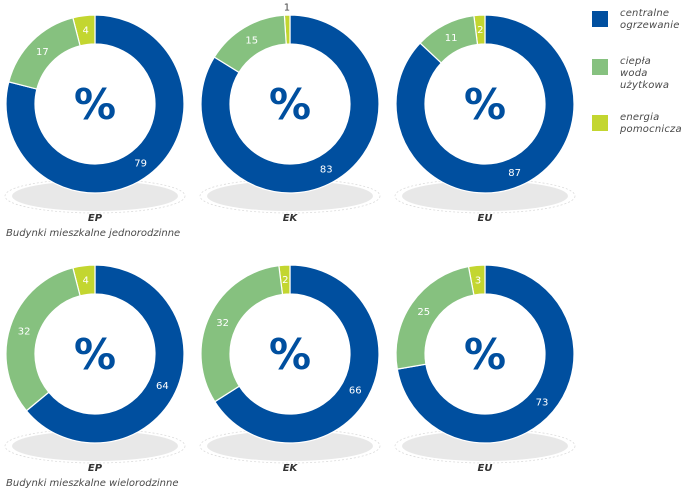 This screenshot has width=700, height=498. I want to click on data-label-hot-water: 11, so click(451, 38).